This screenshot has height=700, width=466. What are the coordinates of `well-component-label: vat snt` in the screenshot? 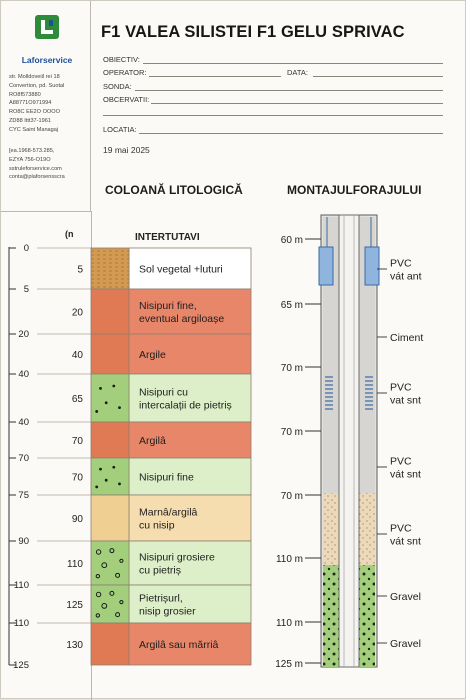 It's located at (405, 401).